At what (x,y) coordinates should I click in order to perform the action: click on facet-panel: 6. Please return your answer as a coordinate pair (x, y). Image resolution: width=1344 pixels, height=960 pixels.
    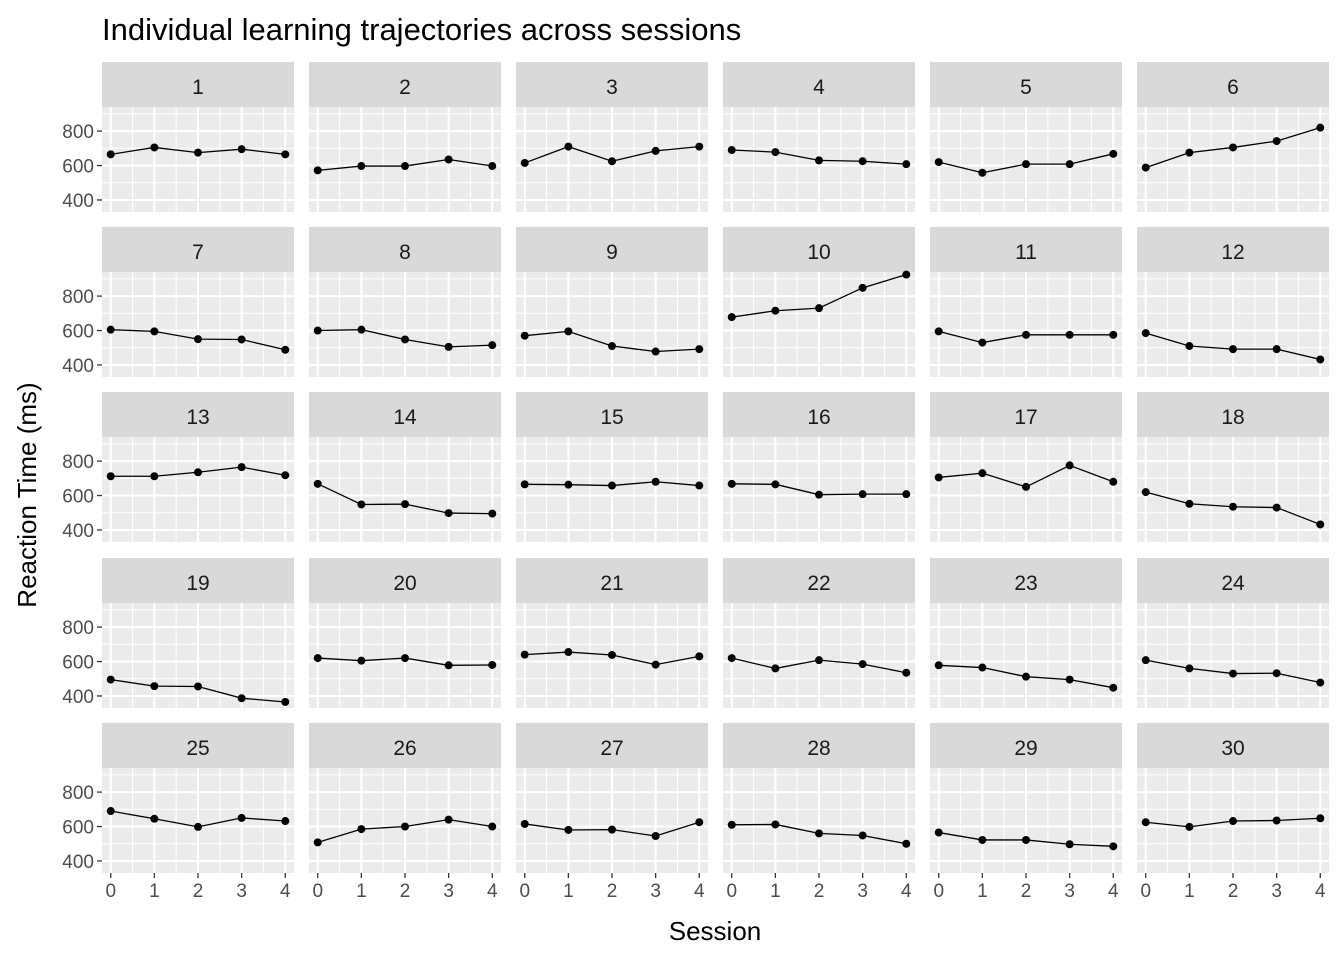
    Looking at the image, I should click on (1233, 137).